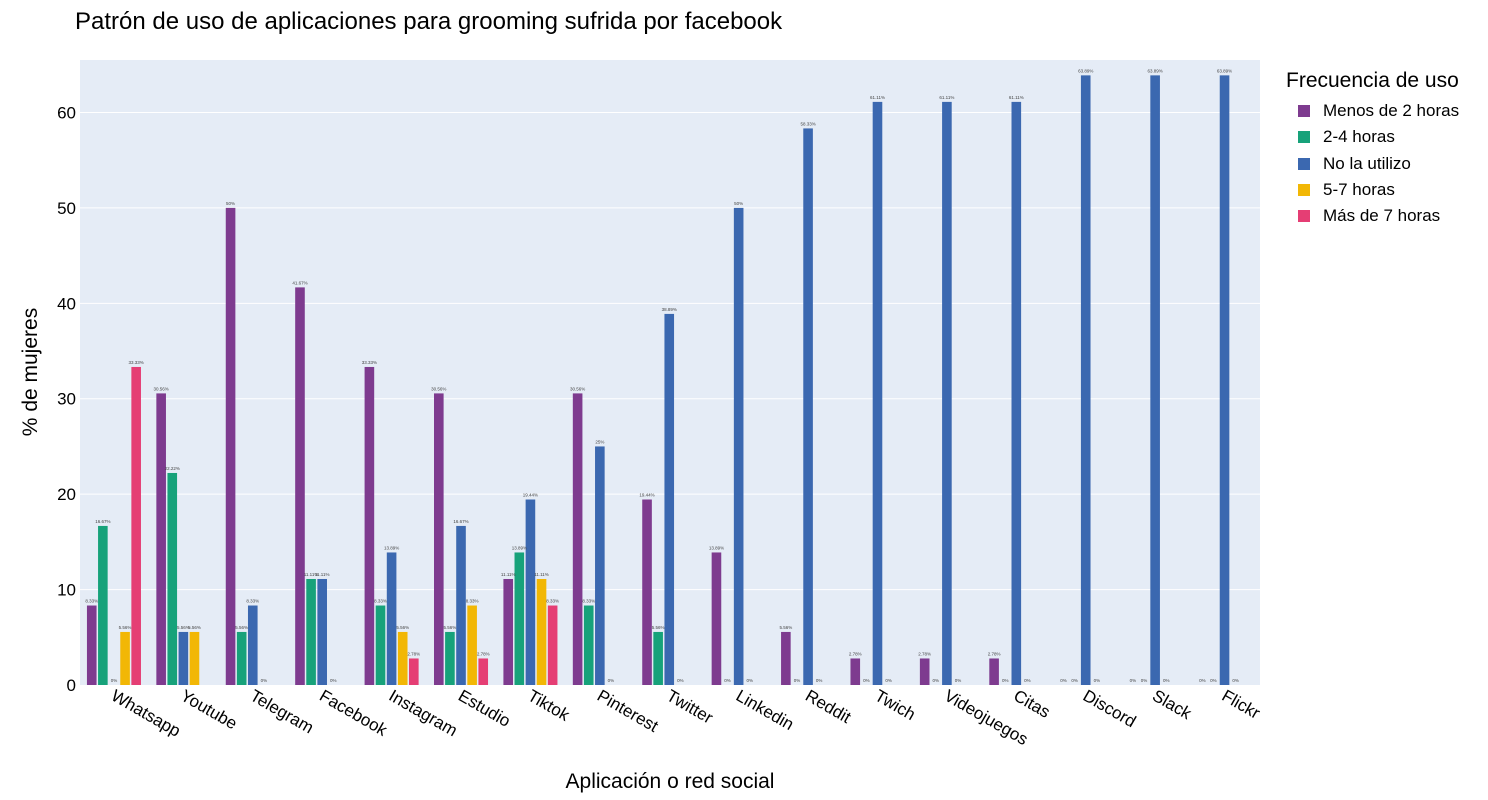  Describe the element at coordinates (1378, 111) in the screenshot. I see `legend-item: Menos de 2 horas` at that location.